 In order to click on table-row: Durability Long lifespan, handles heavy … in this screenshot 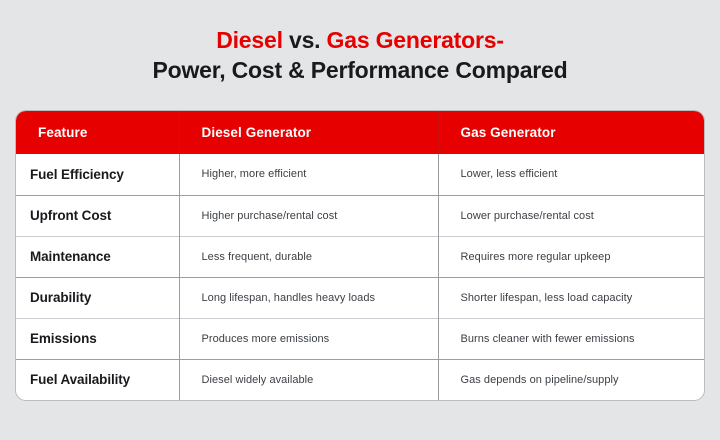, I will do `click(360, 297)`.